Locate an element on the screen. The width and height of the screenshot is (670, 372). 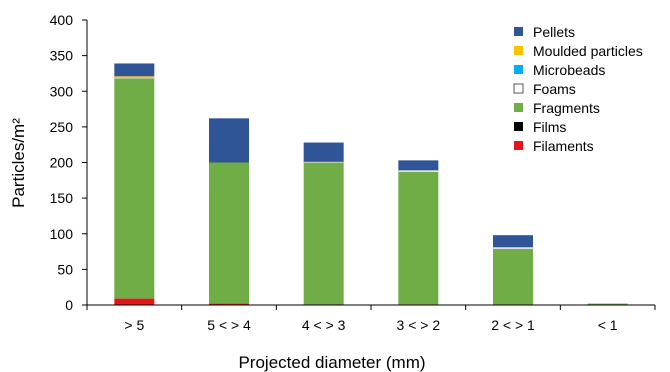
legend-label: Fragments is located at coordinates (566, 108).